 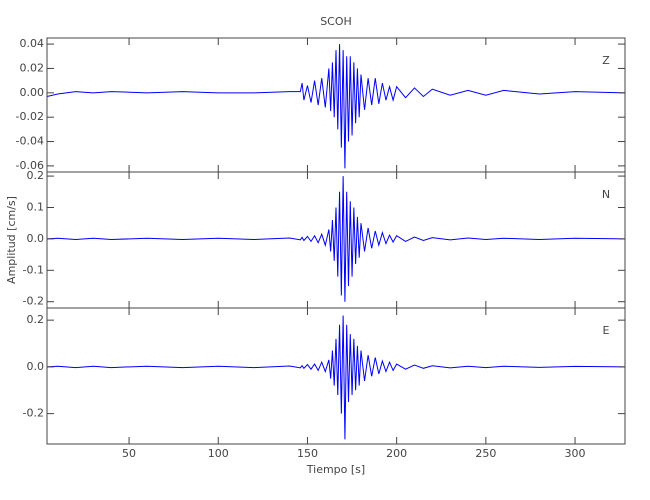 I want to click on y-tick-label: 0.1, so click(x=36, y=206).